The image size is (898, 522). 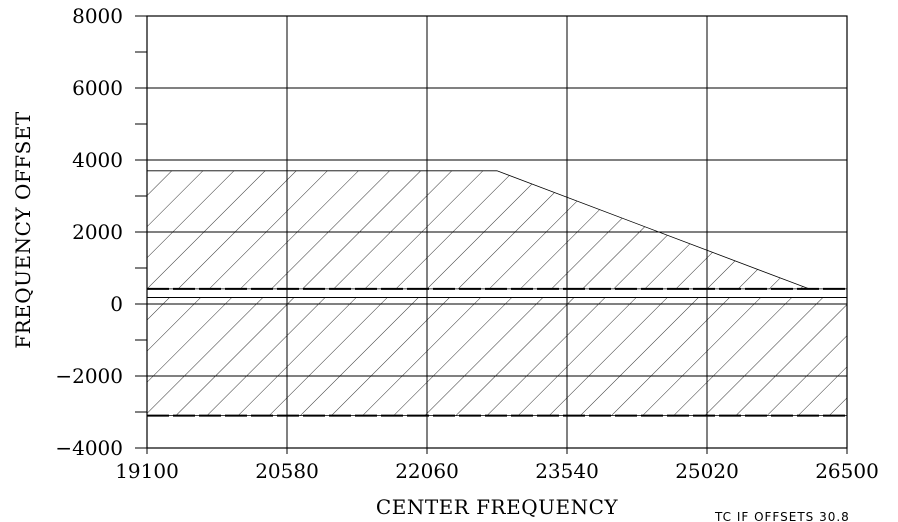 What do you see at coordinates (89, 448) in the screenshot?
I see `y-tick-label: −4000` at bounding box center [89, 448].